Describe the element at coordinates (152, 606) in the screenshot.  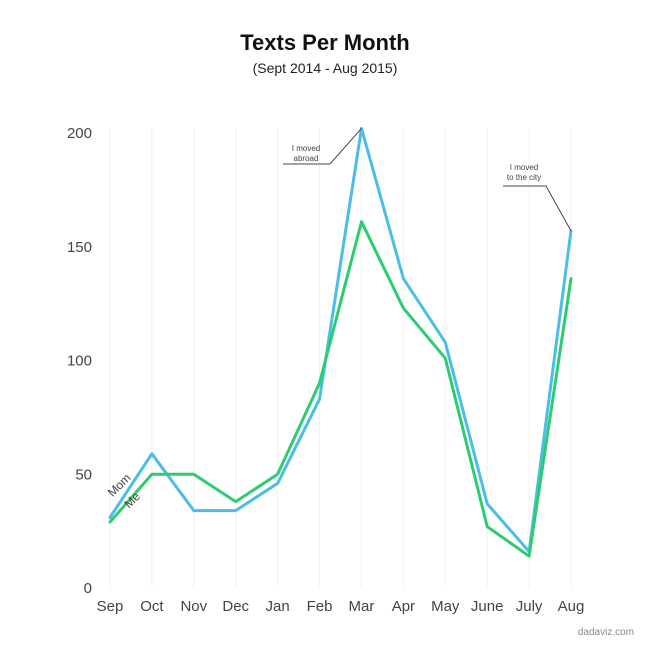
I see `x-tick-label: Oct` at that location.